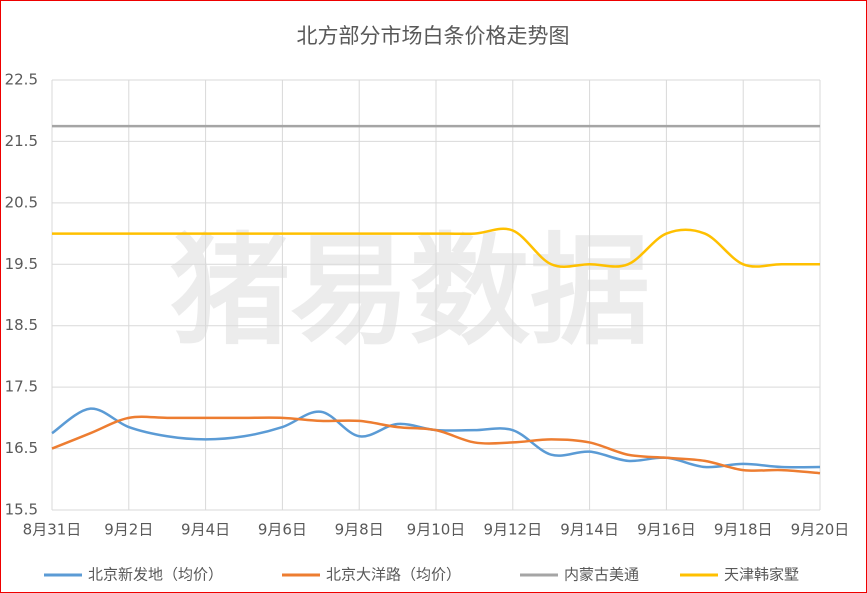 This screenshot has height=593, width=867. What do you see at coordinates (820, 530) in the screenshot?
I see `x-tick-label: 9月20日` at bounding box center [820, 530].